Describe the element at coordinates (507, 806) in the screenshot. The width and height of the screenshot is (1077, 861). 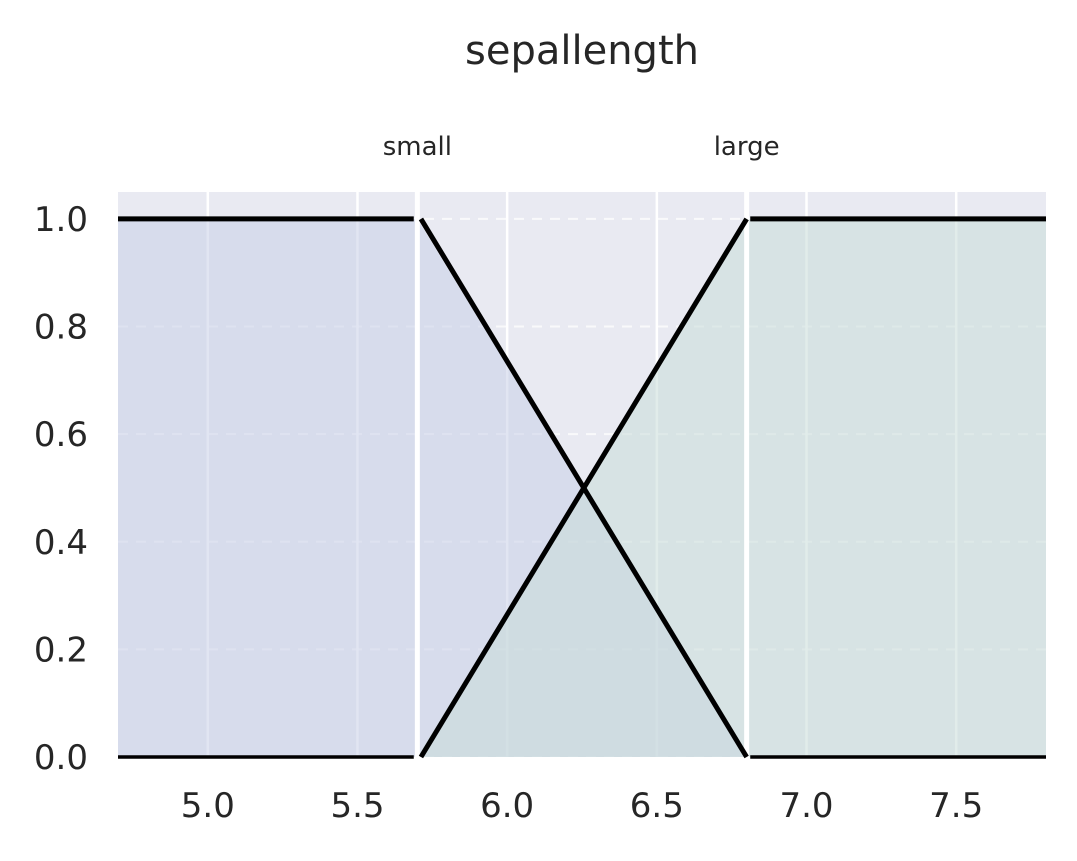
I see `x-tick-label: 6.0` at that location.